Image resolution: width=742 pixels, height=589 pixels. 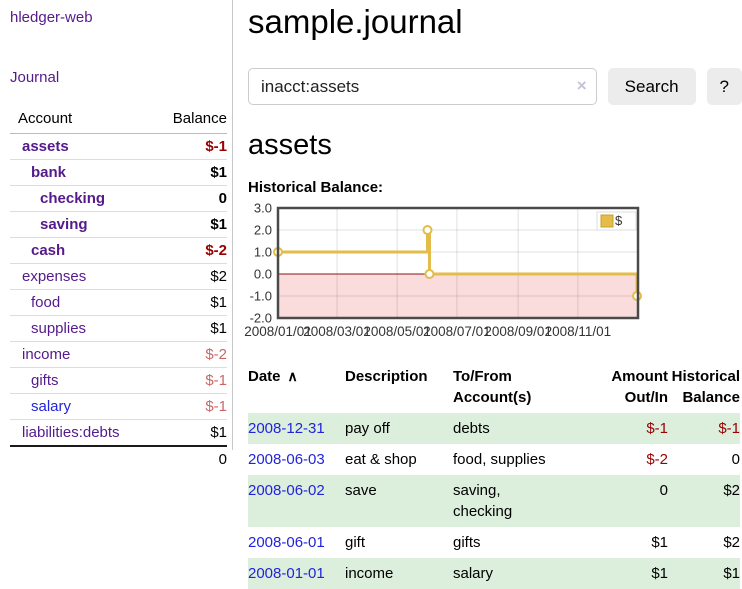 I want to click on transaction-date-link: 2008-01-01, so click(x=286, y=573).